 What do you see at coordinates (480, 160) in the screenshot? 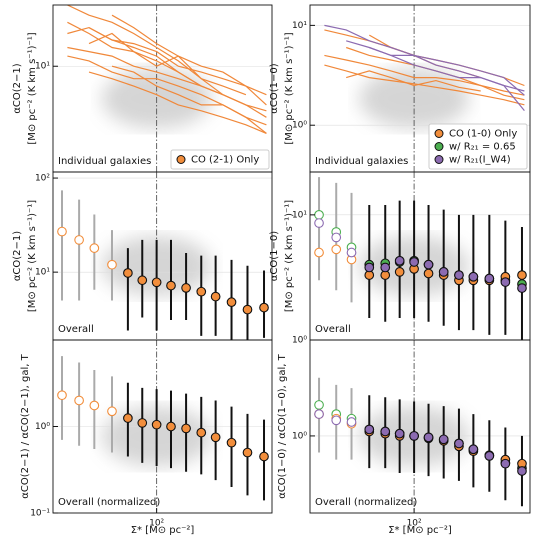
I see `legend-label: w/ R₂₁(I_W4)` at bounding box center [480, 160].